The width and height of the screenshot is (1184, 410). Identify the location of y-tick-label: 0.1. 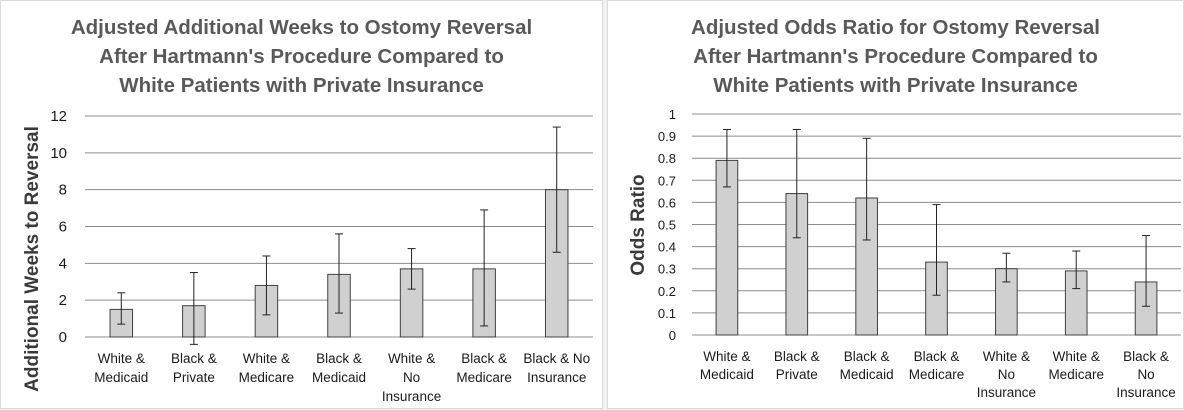
(667, 313).